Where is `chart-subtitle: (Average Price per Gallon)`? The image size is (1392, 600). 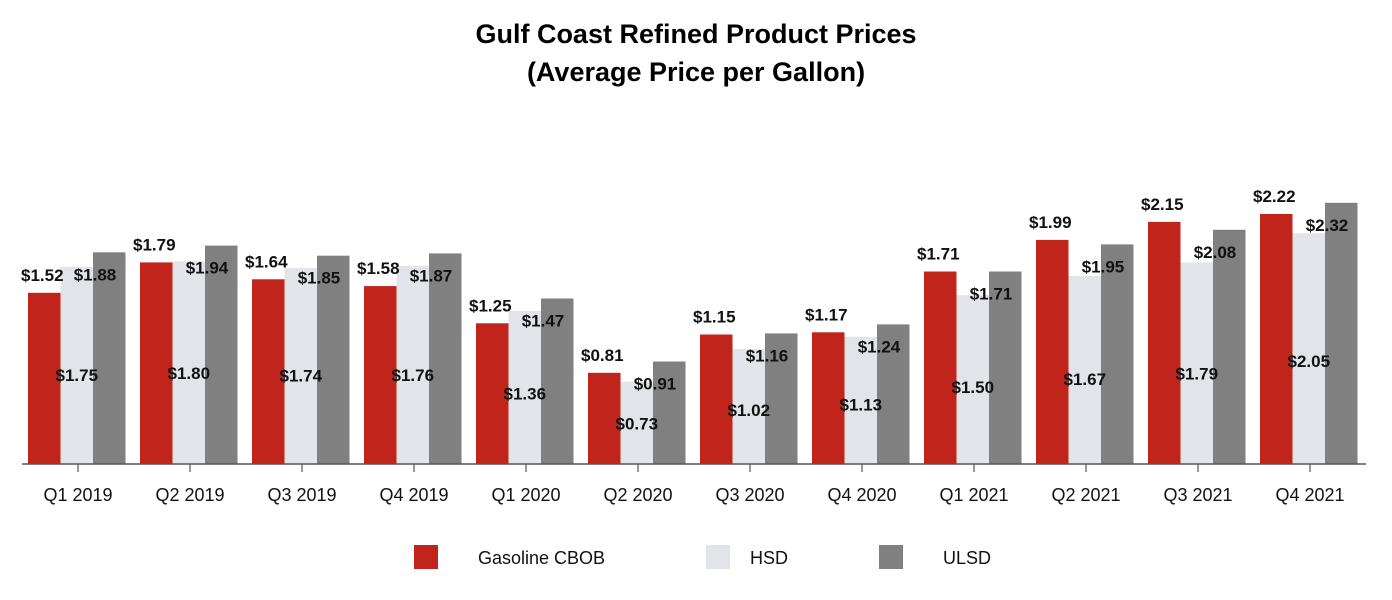
chart-subtitle: (Average Price per Gallon) is located at coordinates (696, 72).